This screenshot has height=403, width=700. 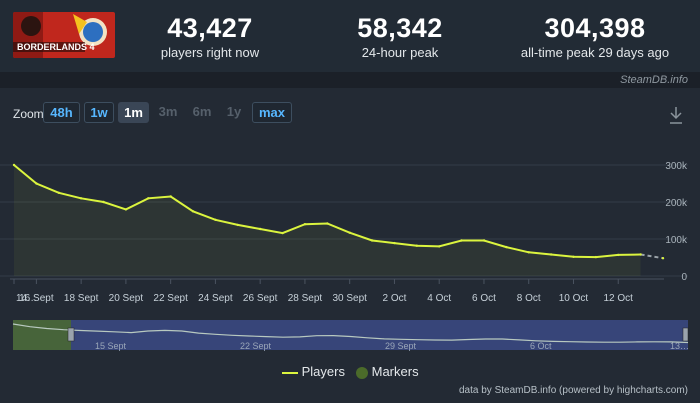 I want to click on x-tick-label: 16 Sept, so click(x=36, y=298).